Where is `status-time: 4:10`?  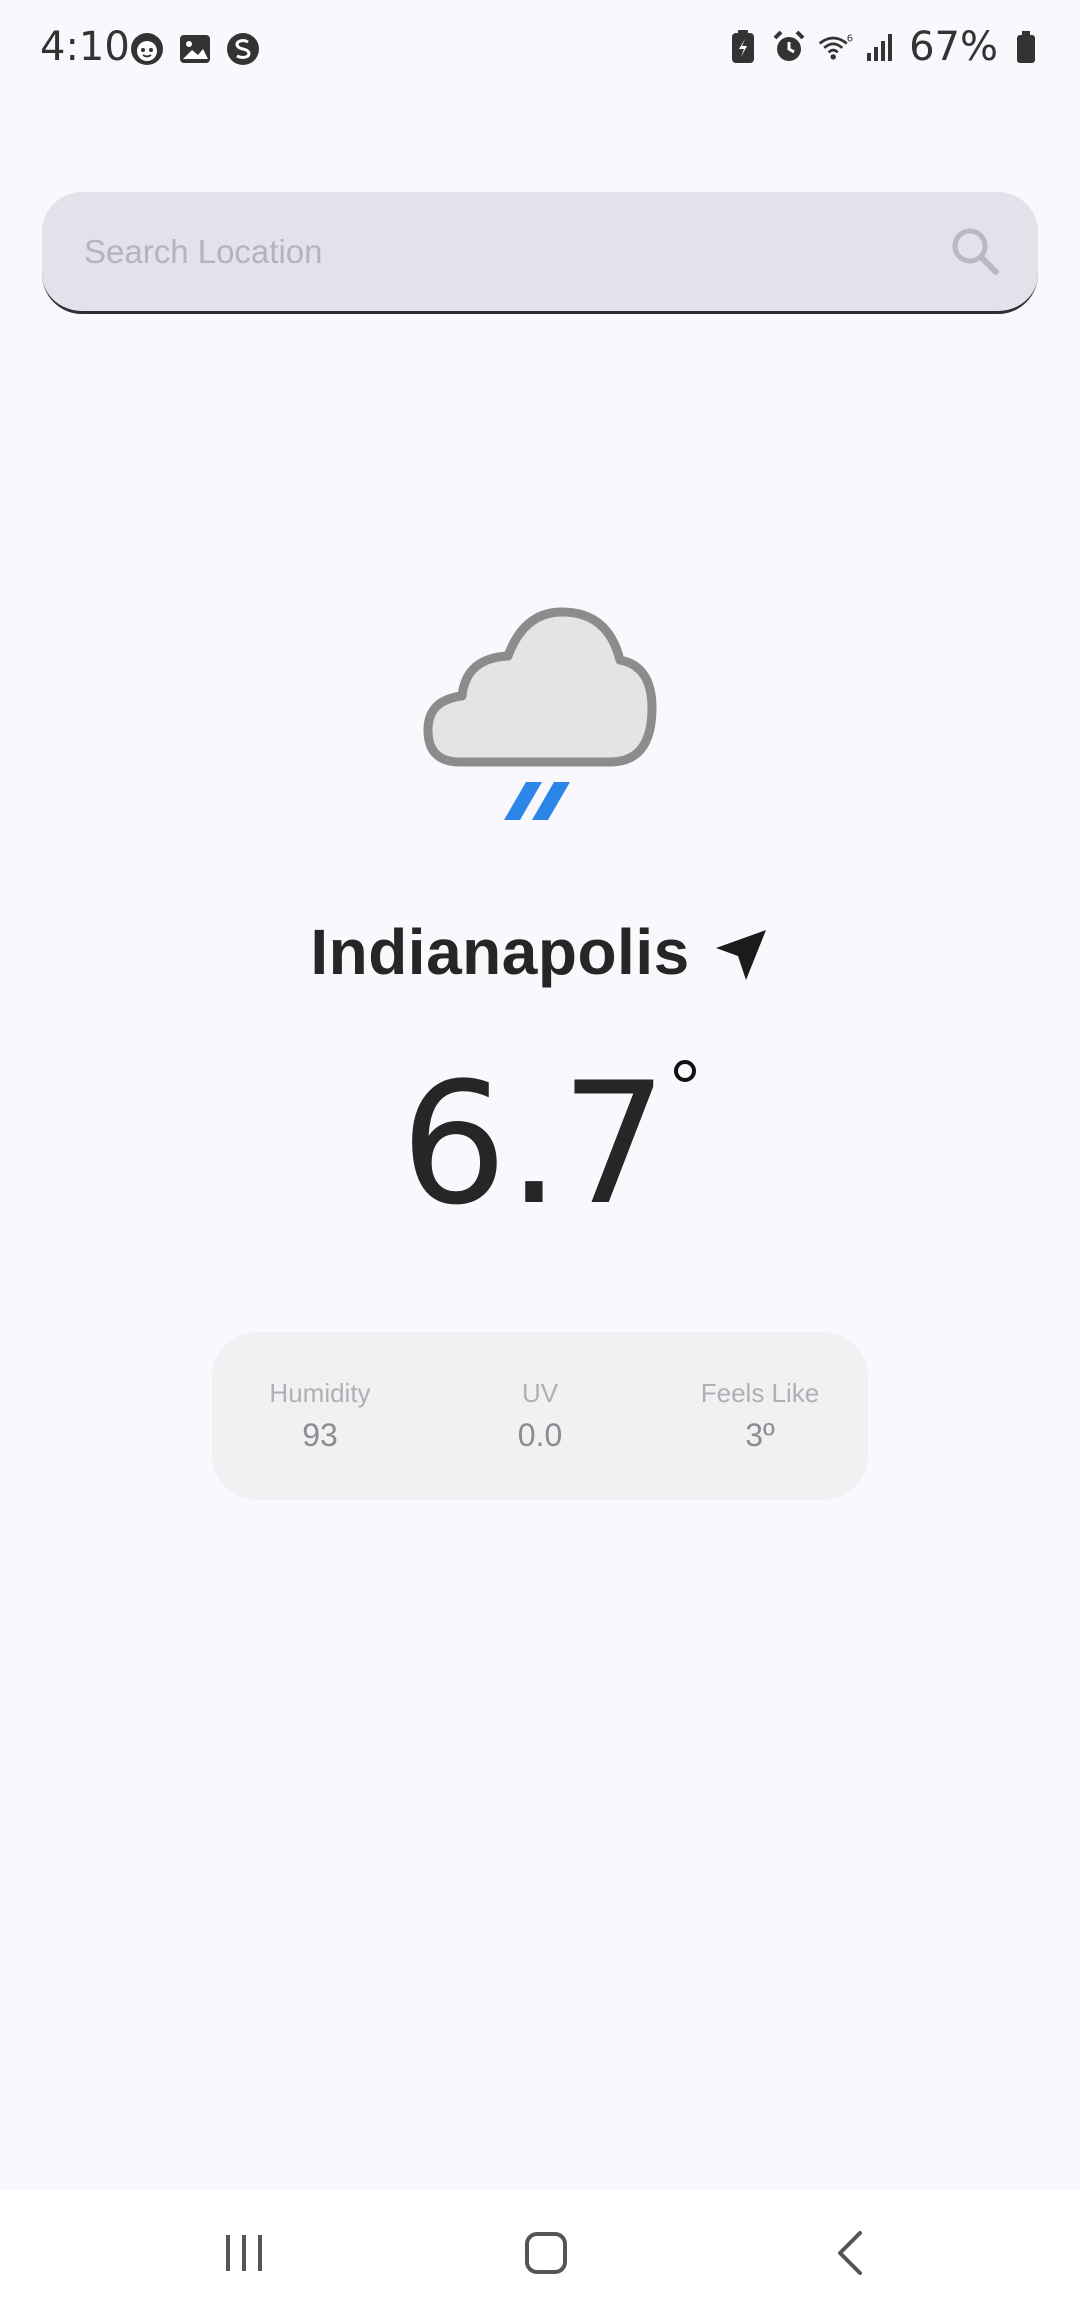 status-time: 4:10 is located at coordinates (85, 47).